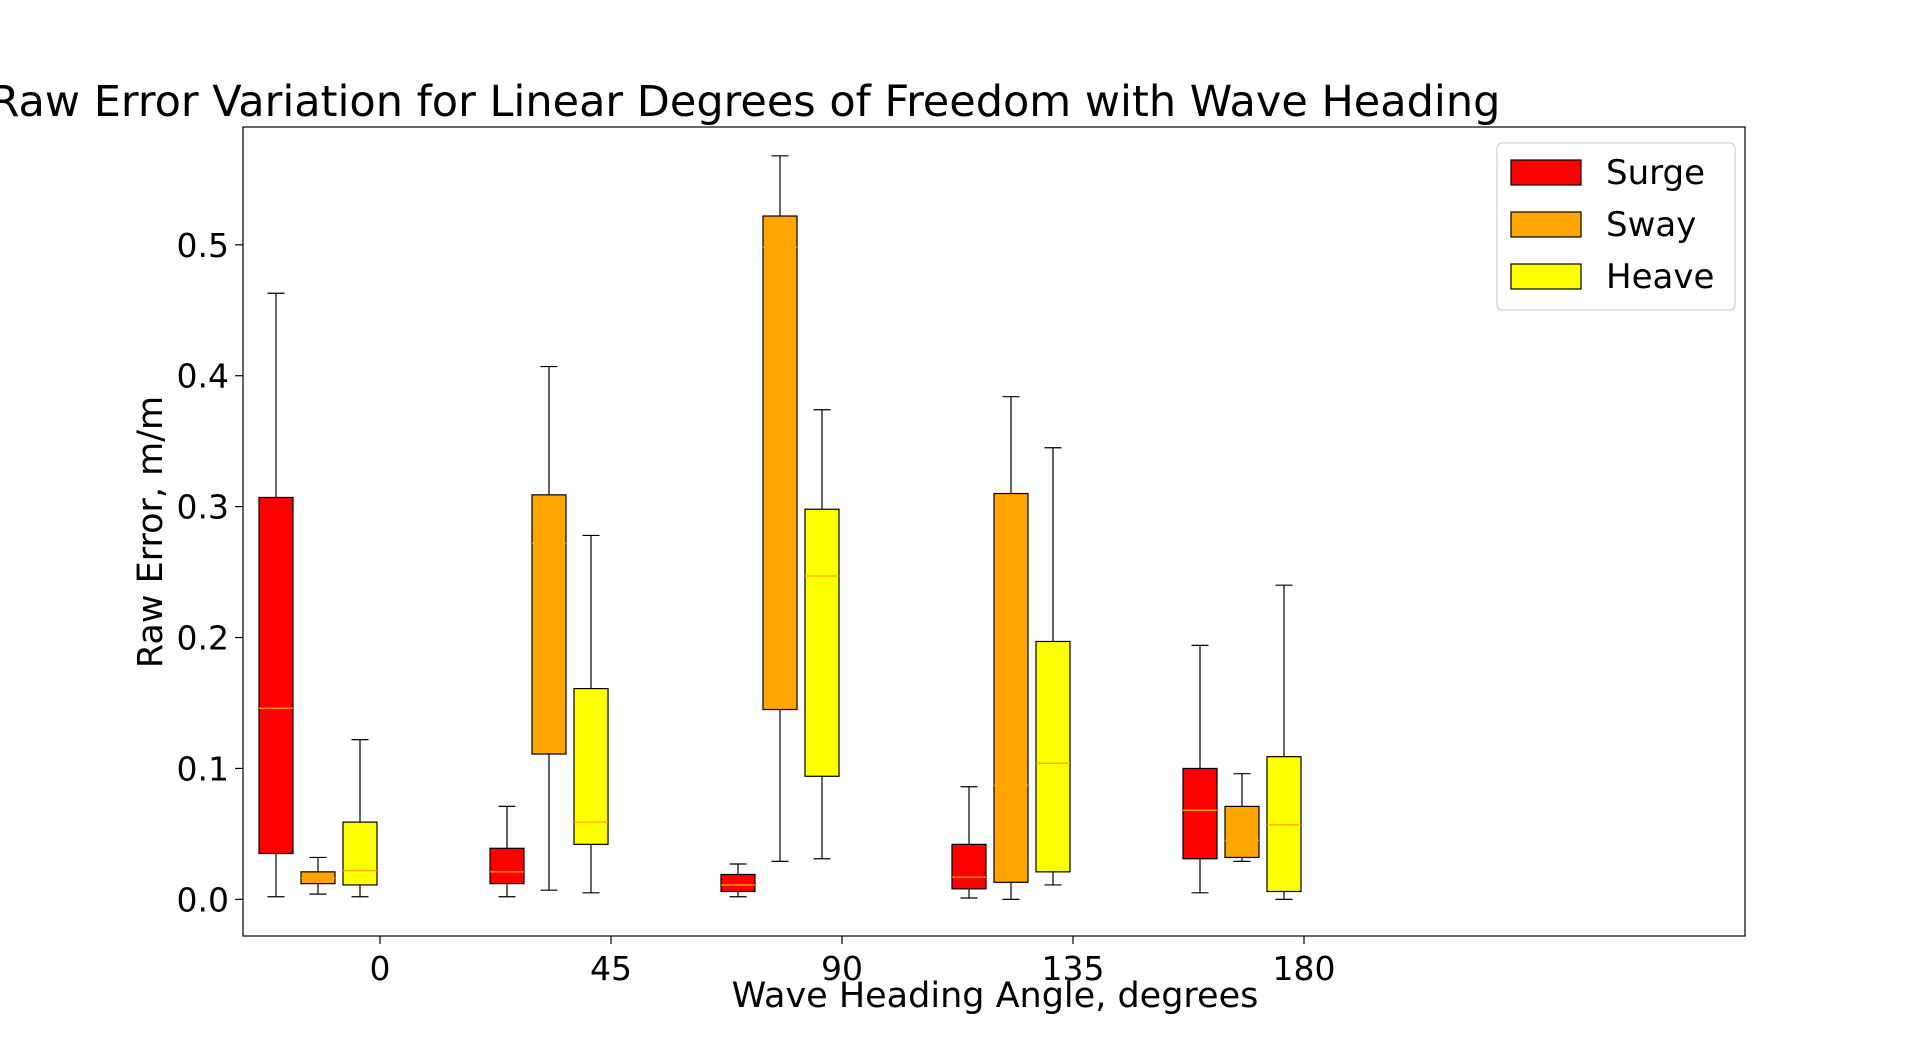 The height and width of the screenshot is (1040, 1920). What do you see at coordinates (203, 245) in the screenshot?
I see `y-tick-label: 0.5` at bounding box center [203, 245].